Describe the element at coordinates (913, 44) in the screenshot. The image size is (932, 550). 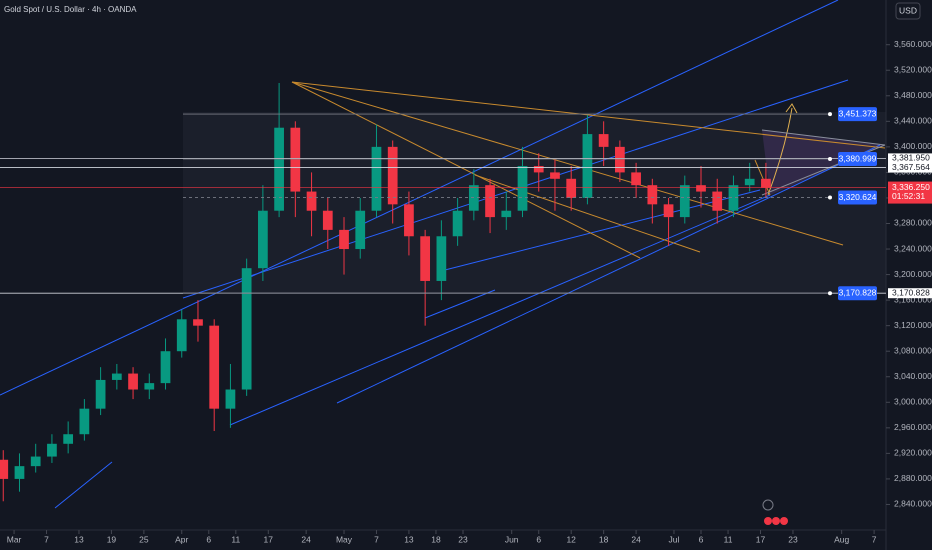
I see `y-tick-label: 3,560.000` at that location.